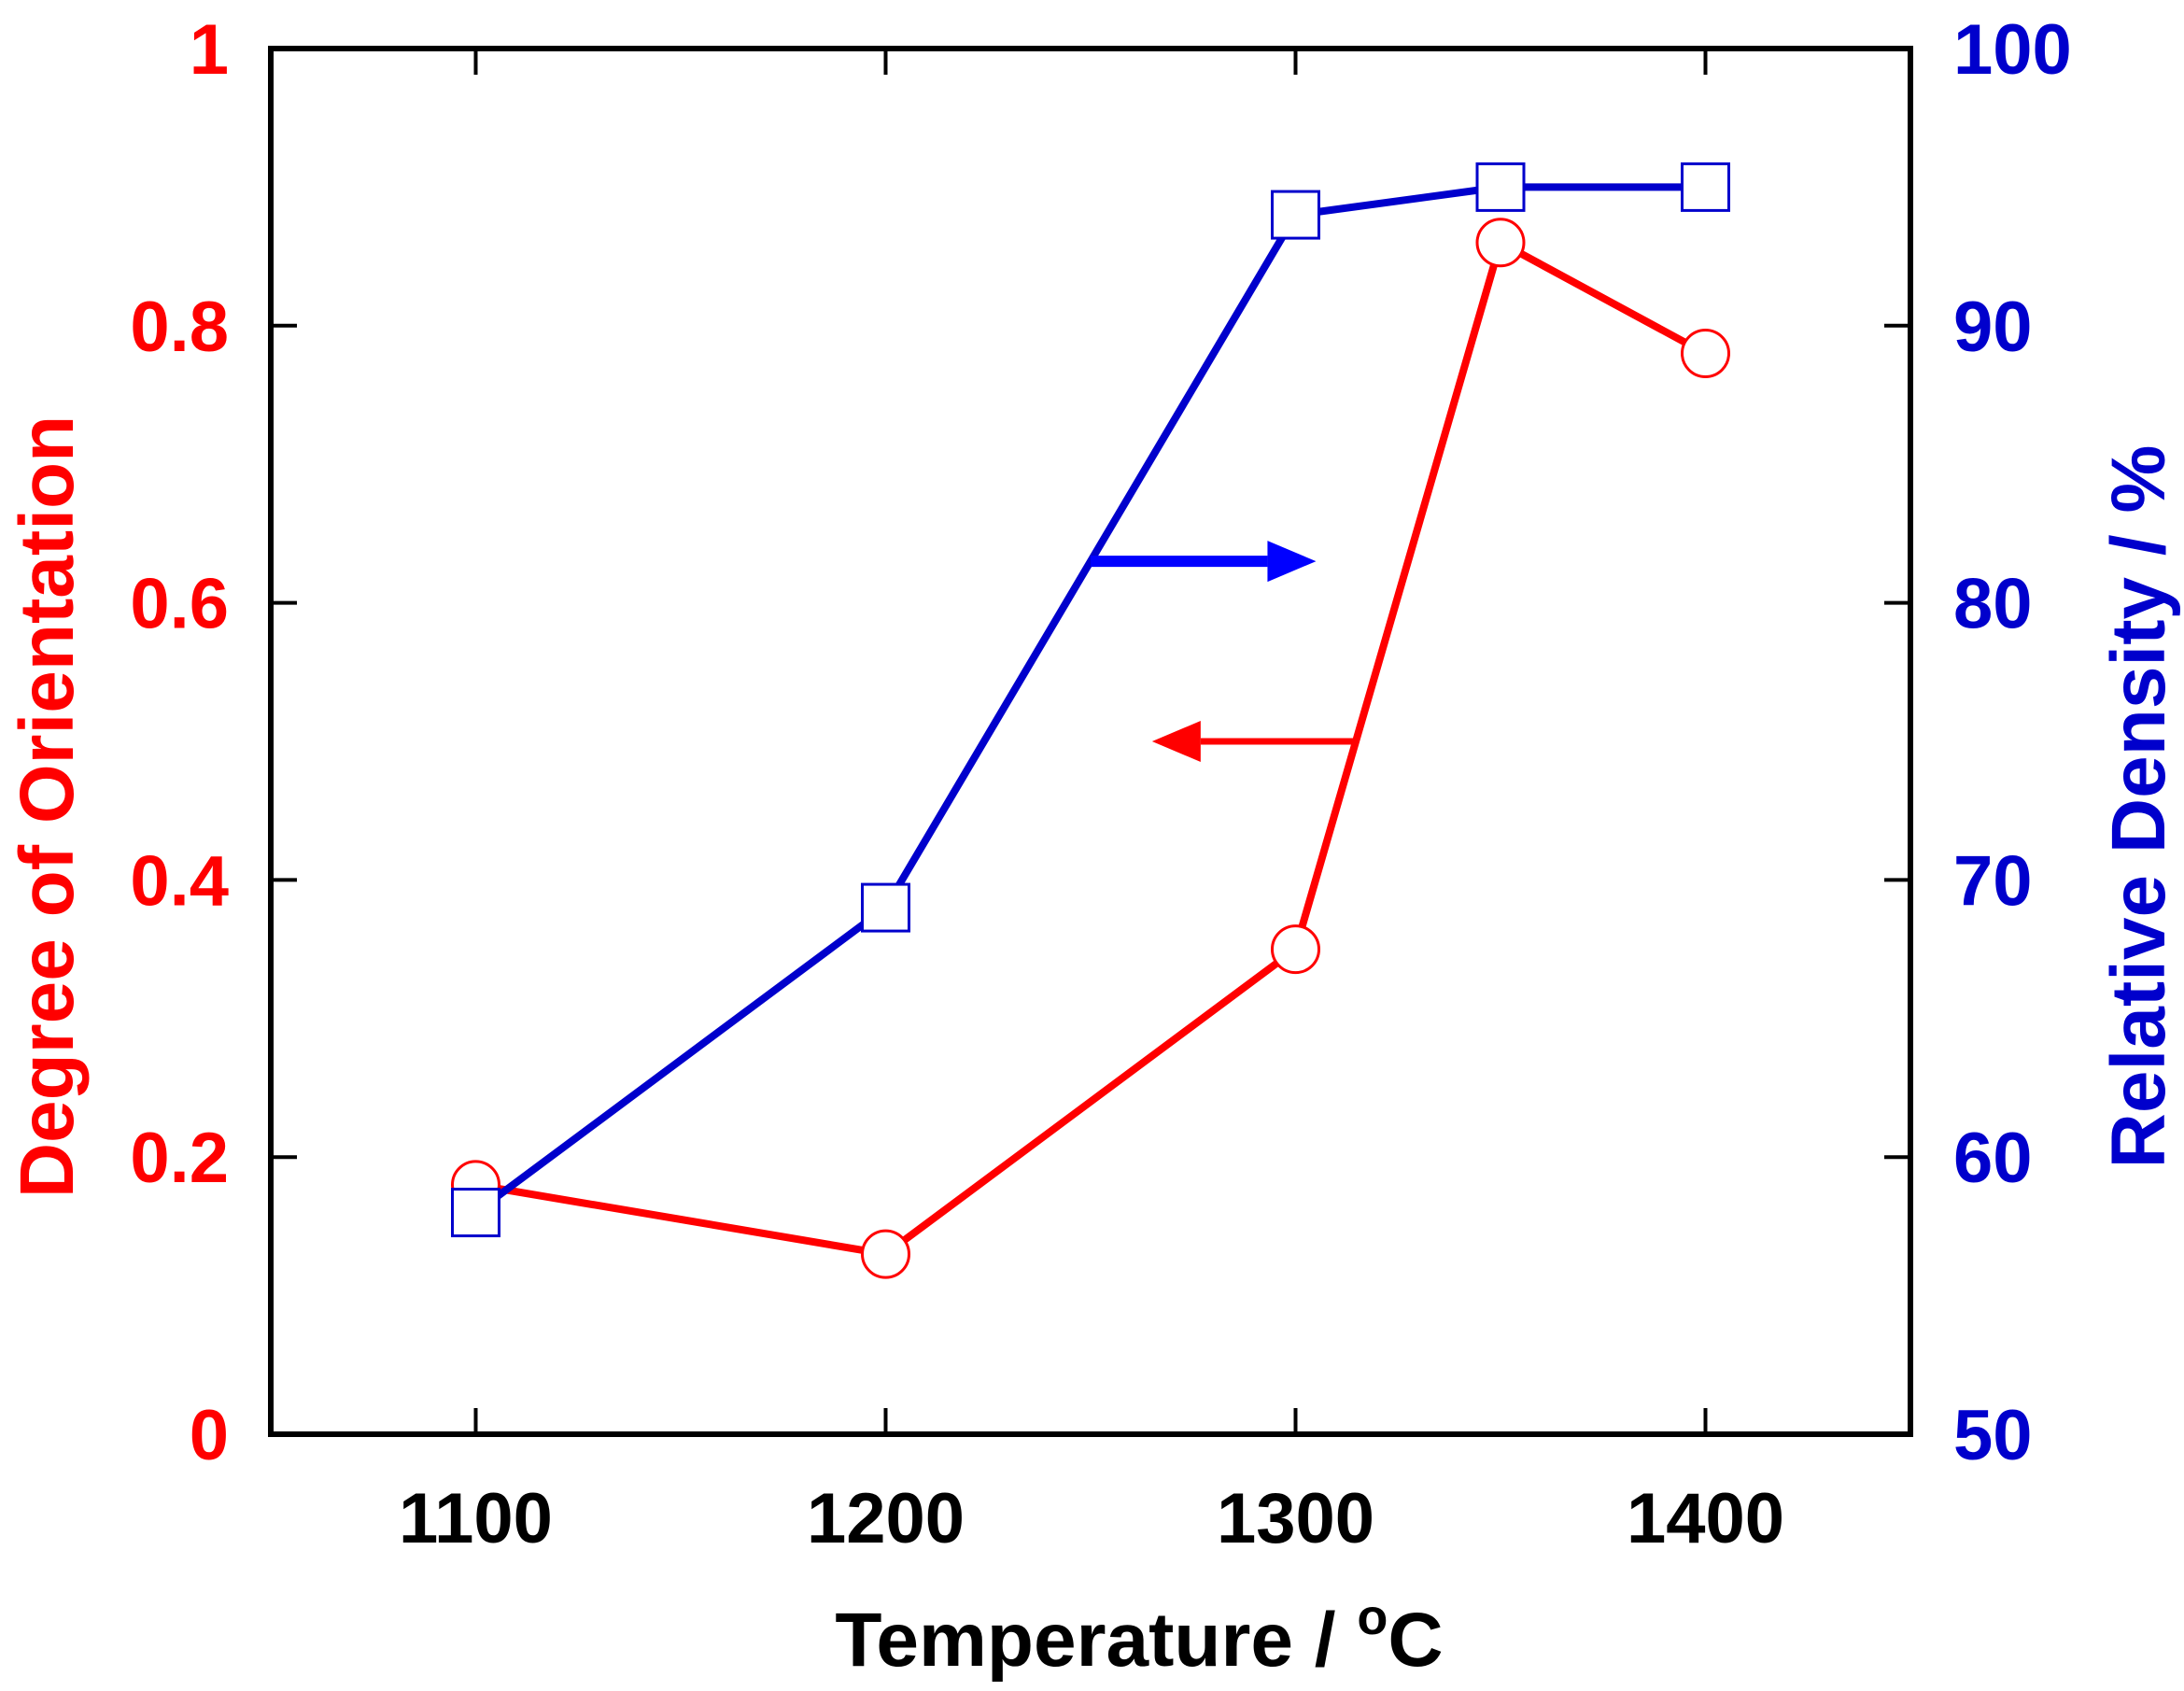  I want to click on y-right-tick-label: 80, so click(1993, 604).